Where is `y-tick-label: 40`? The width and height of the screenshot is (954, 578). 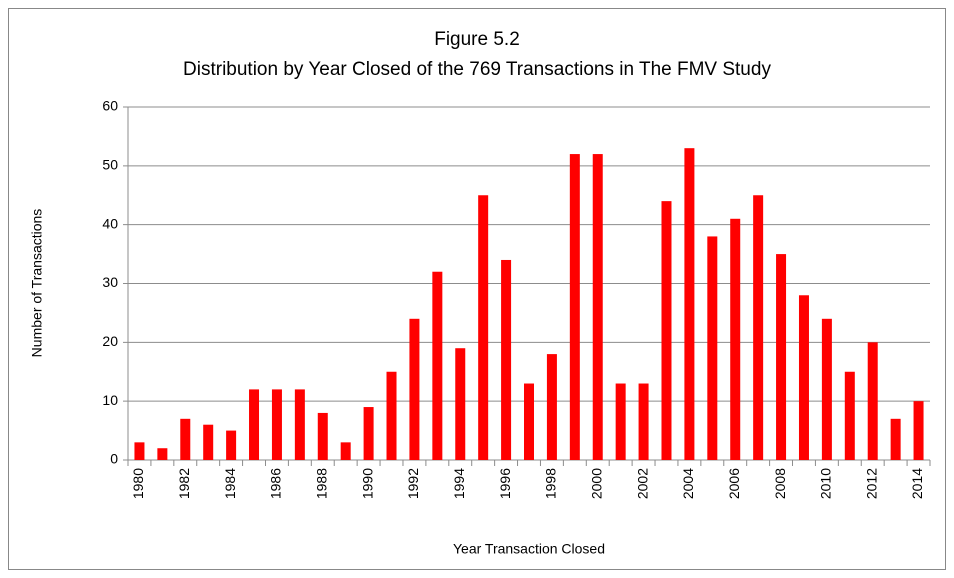 y-tick-label: 40 is located at coordinates (110, 223).